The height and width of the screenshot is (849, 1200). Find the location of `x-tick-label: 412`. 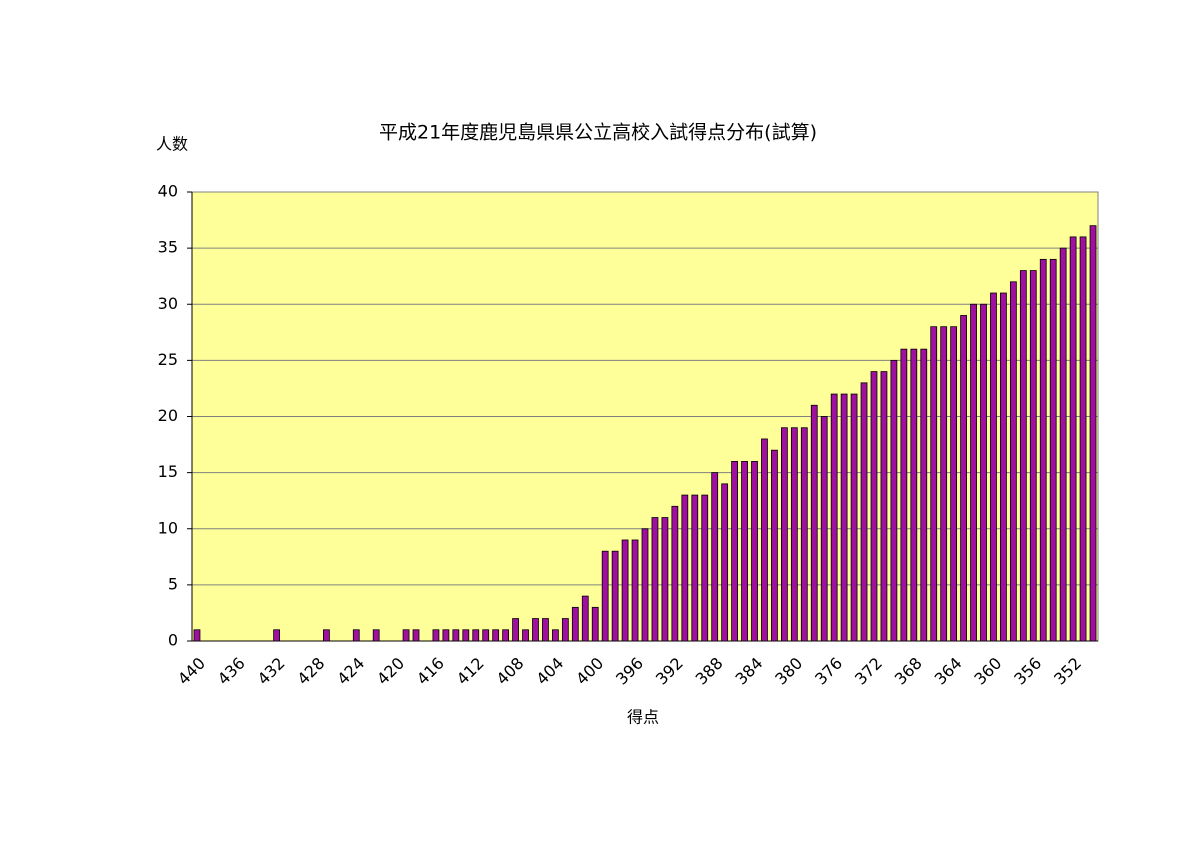

x-tick-label: 412 is located at coordinates (470, 671).